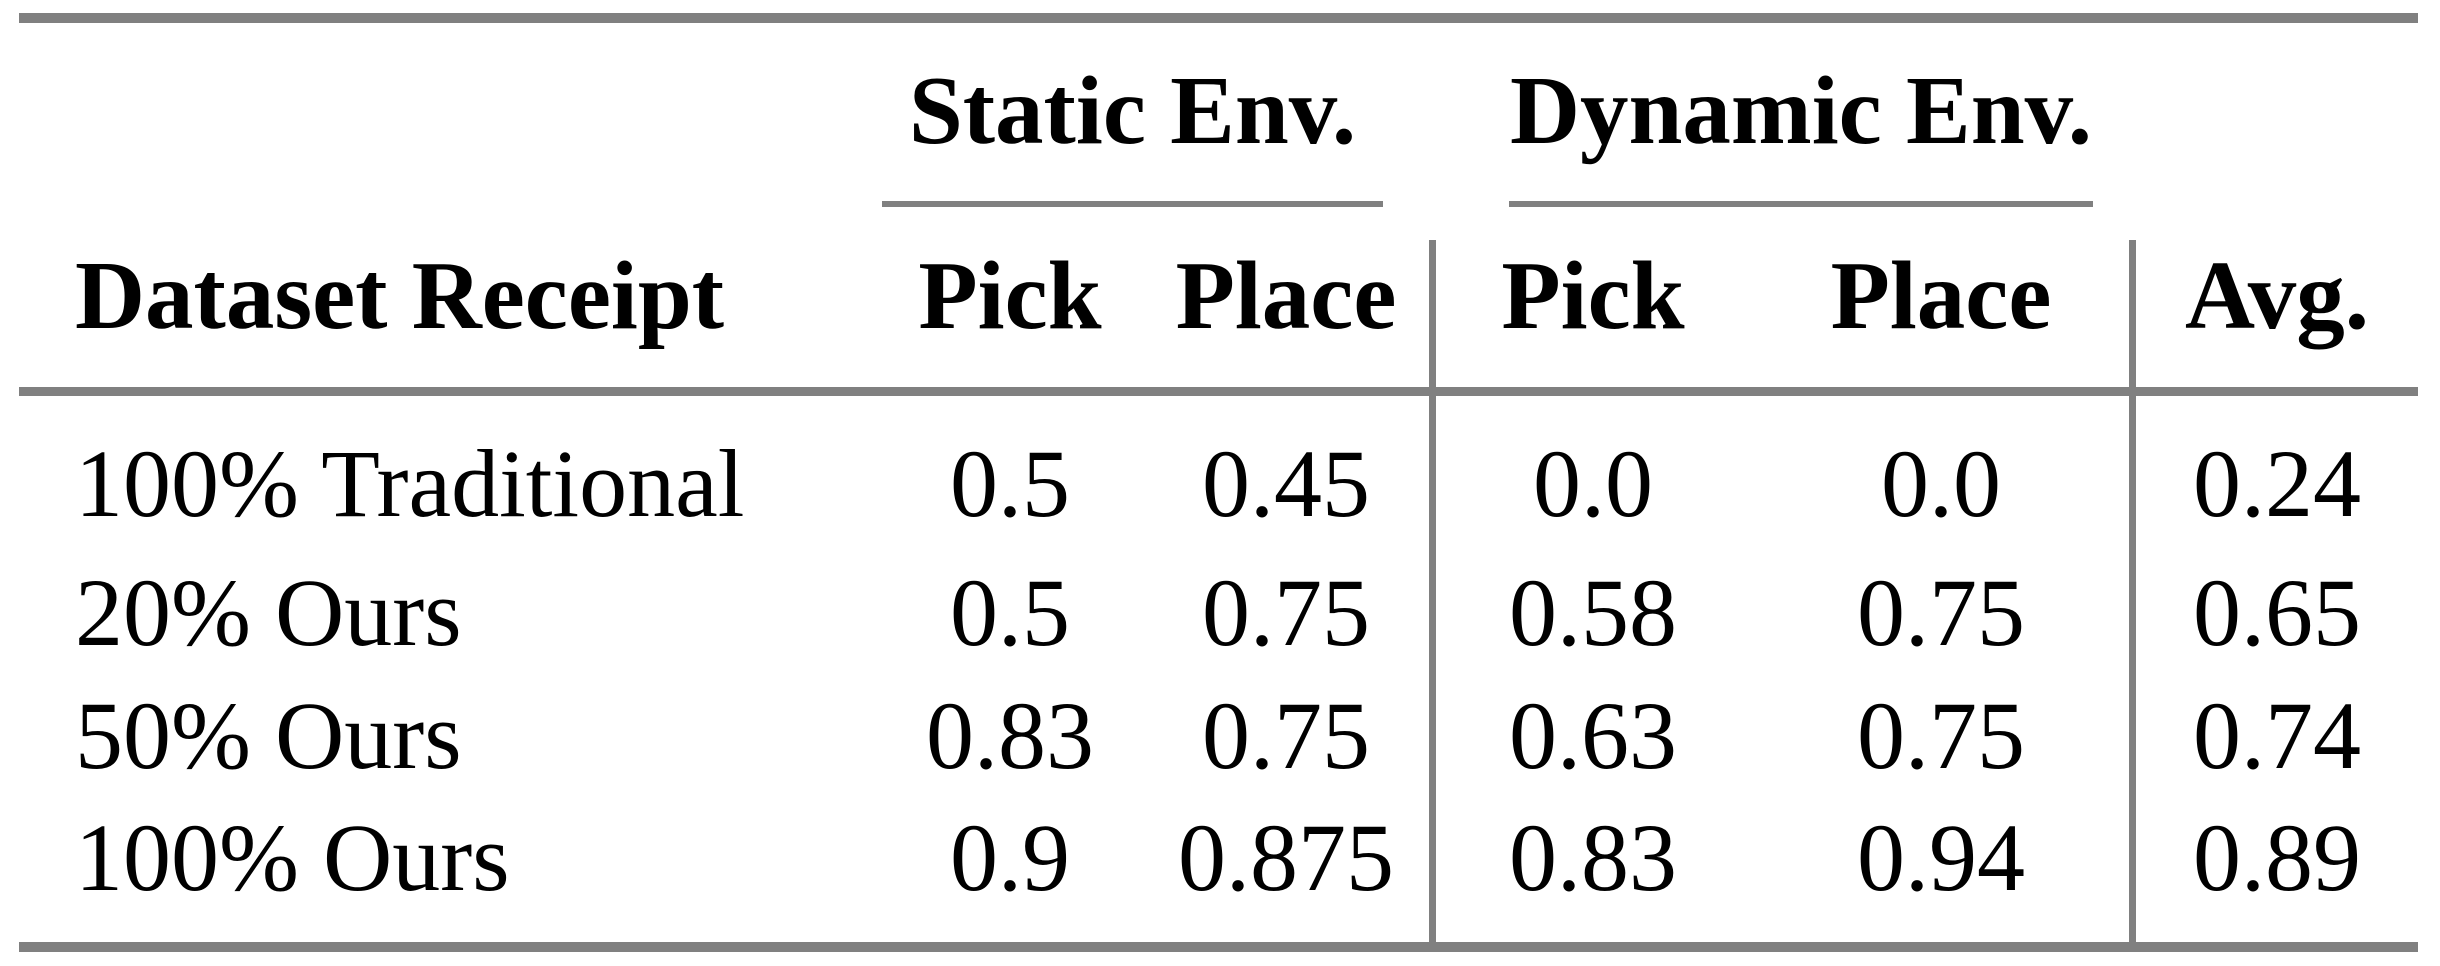  Describe the element at coordinates (268, 735) in the screenshot. I see `row-label: 50% Ours` at that location.